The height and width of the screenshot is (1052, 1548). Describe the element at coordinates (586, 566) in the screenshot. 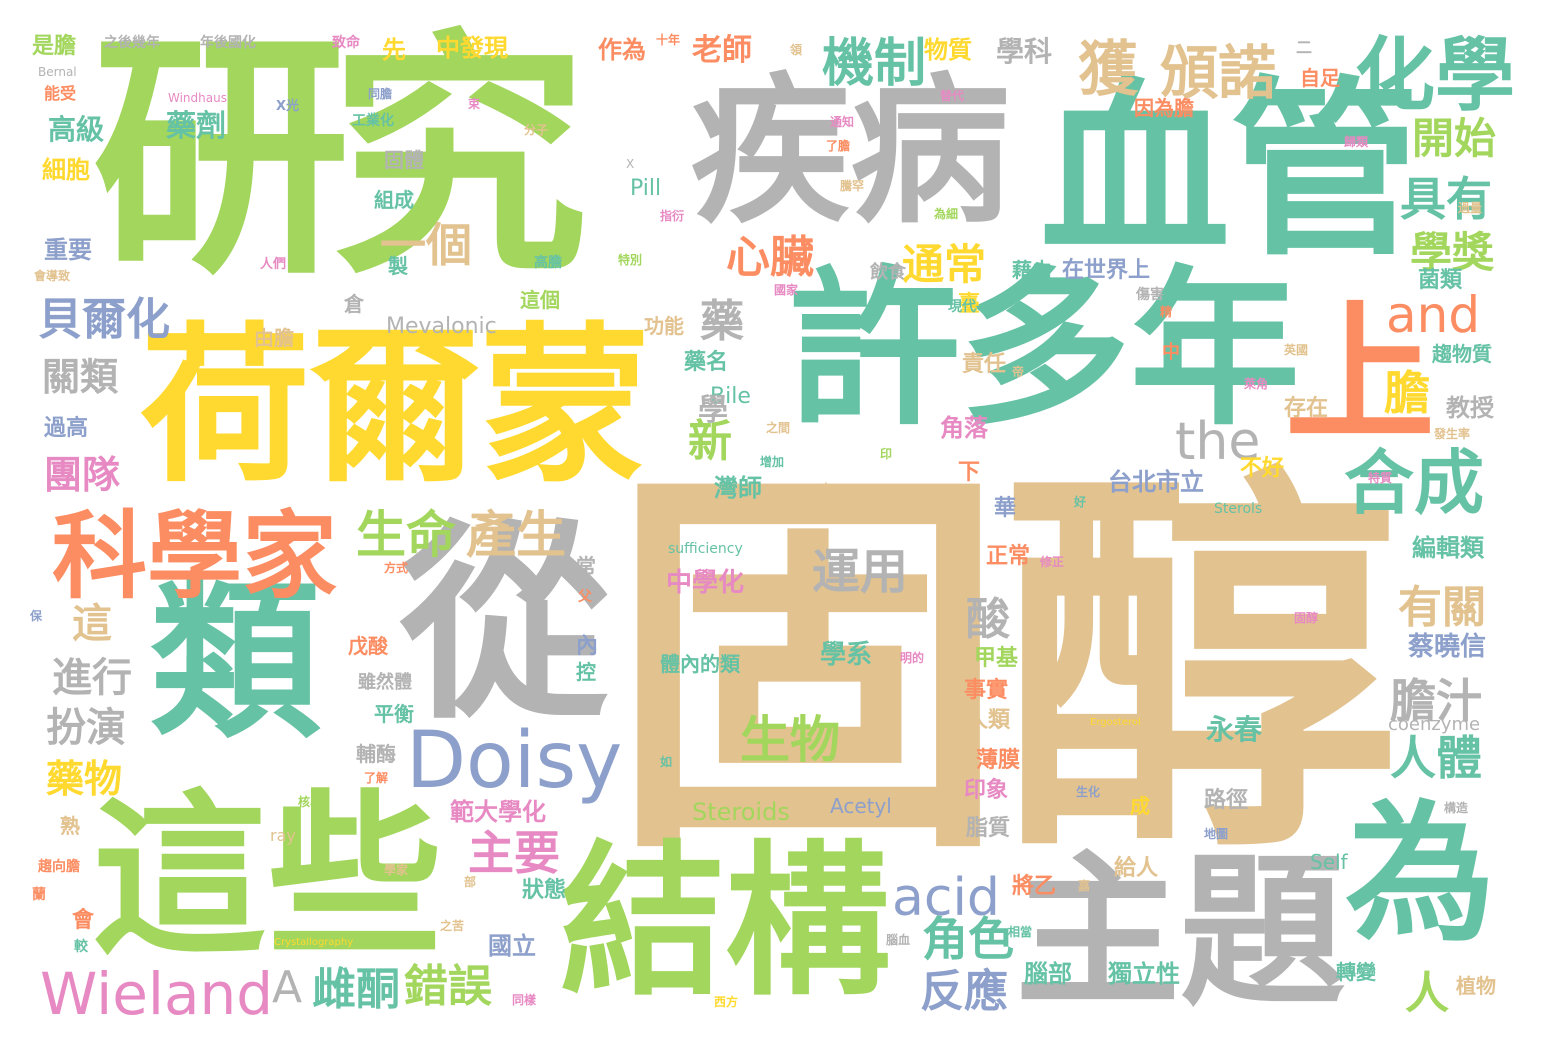

I see `word-chang: 常` at that location.